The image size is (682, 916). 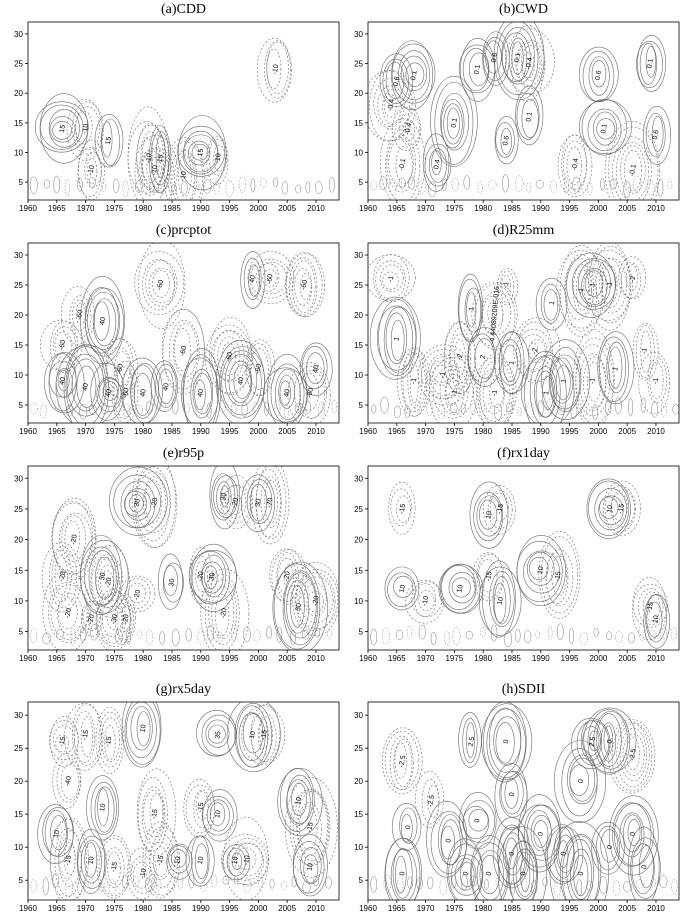 What do you see at coordinates (143, 431) in the screenshot?
I see `panel-c-x-tick-label: 1980` at bounding box center [143, 431].